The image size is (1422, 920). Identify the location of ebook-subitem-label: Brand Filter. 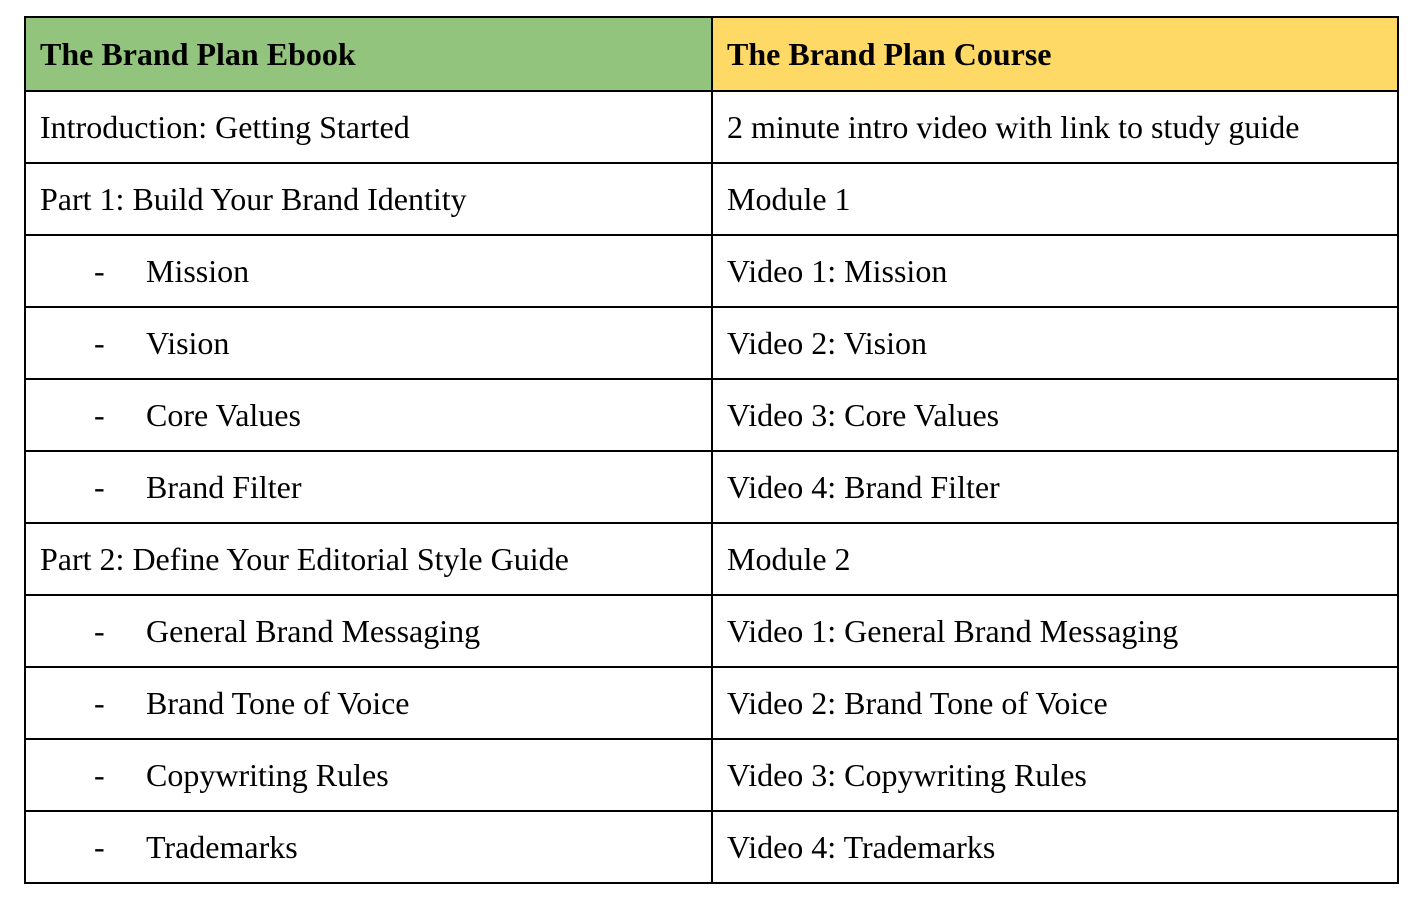
(224, 487).